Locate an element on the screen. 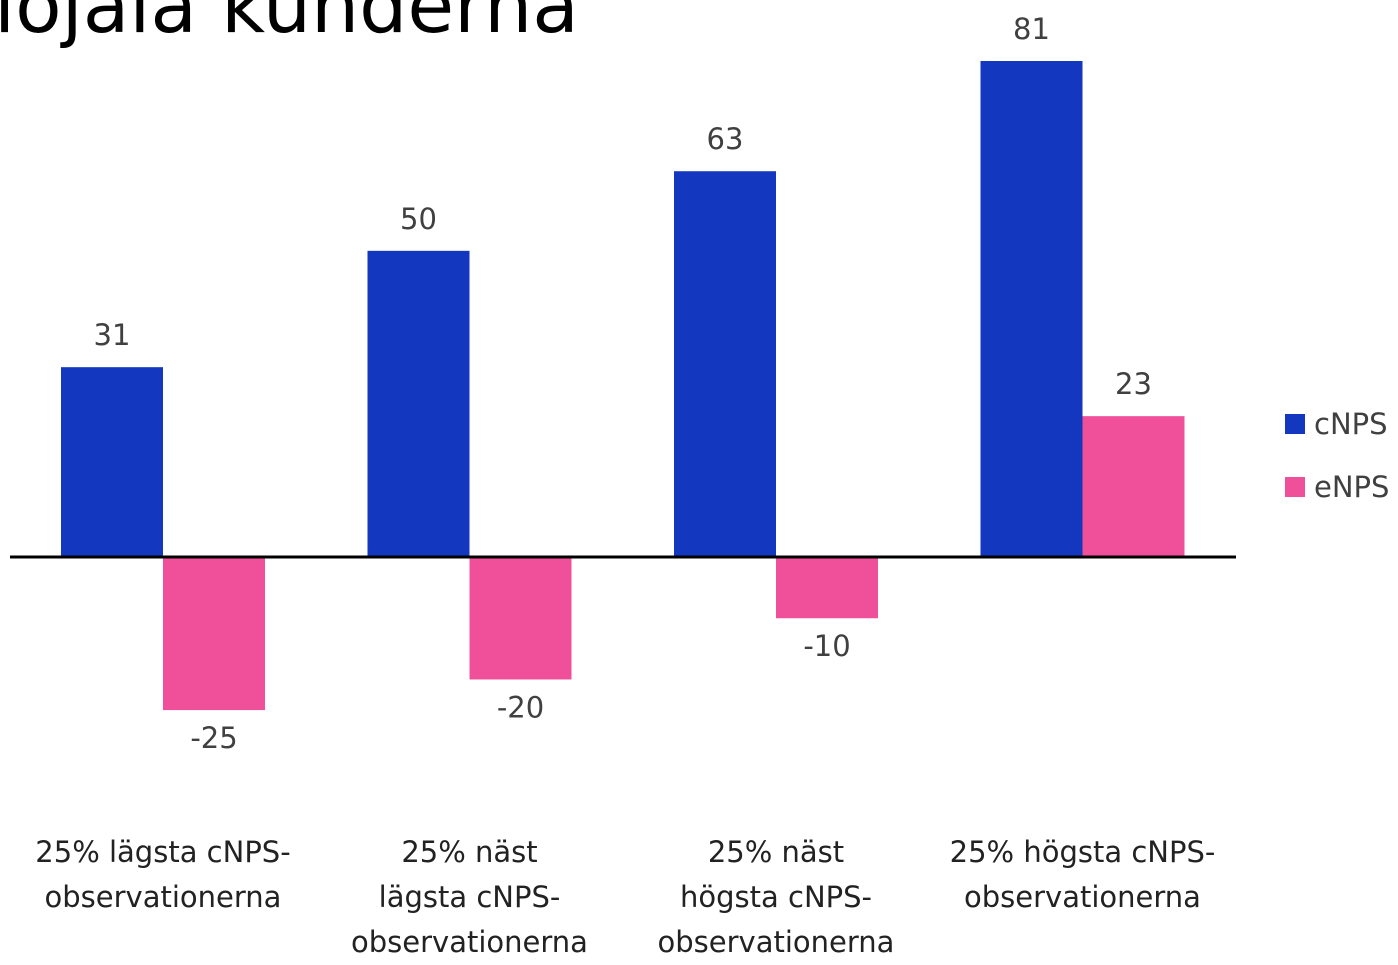 The width and height of the screenshot is (1398, 965). value-label: -25 is located at coordinates (213, 738).